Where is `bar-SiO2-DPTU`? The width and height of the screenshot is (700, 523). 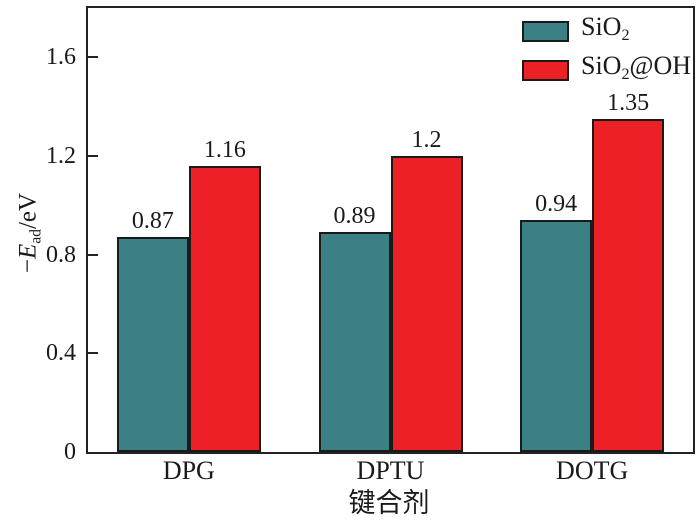
bar-SiO2-DPTU is located at coordinates (354, 342).